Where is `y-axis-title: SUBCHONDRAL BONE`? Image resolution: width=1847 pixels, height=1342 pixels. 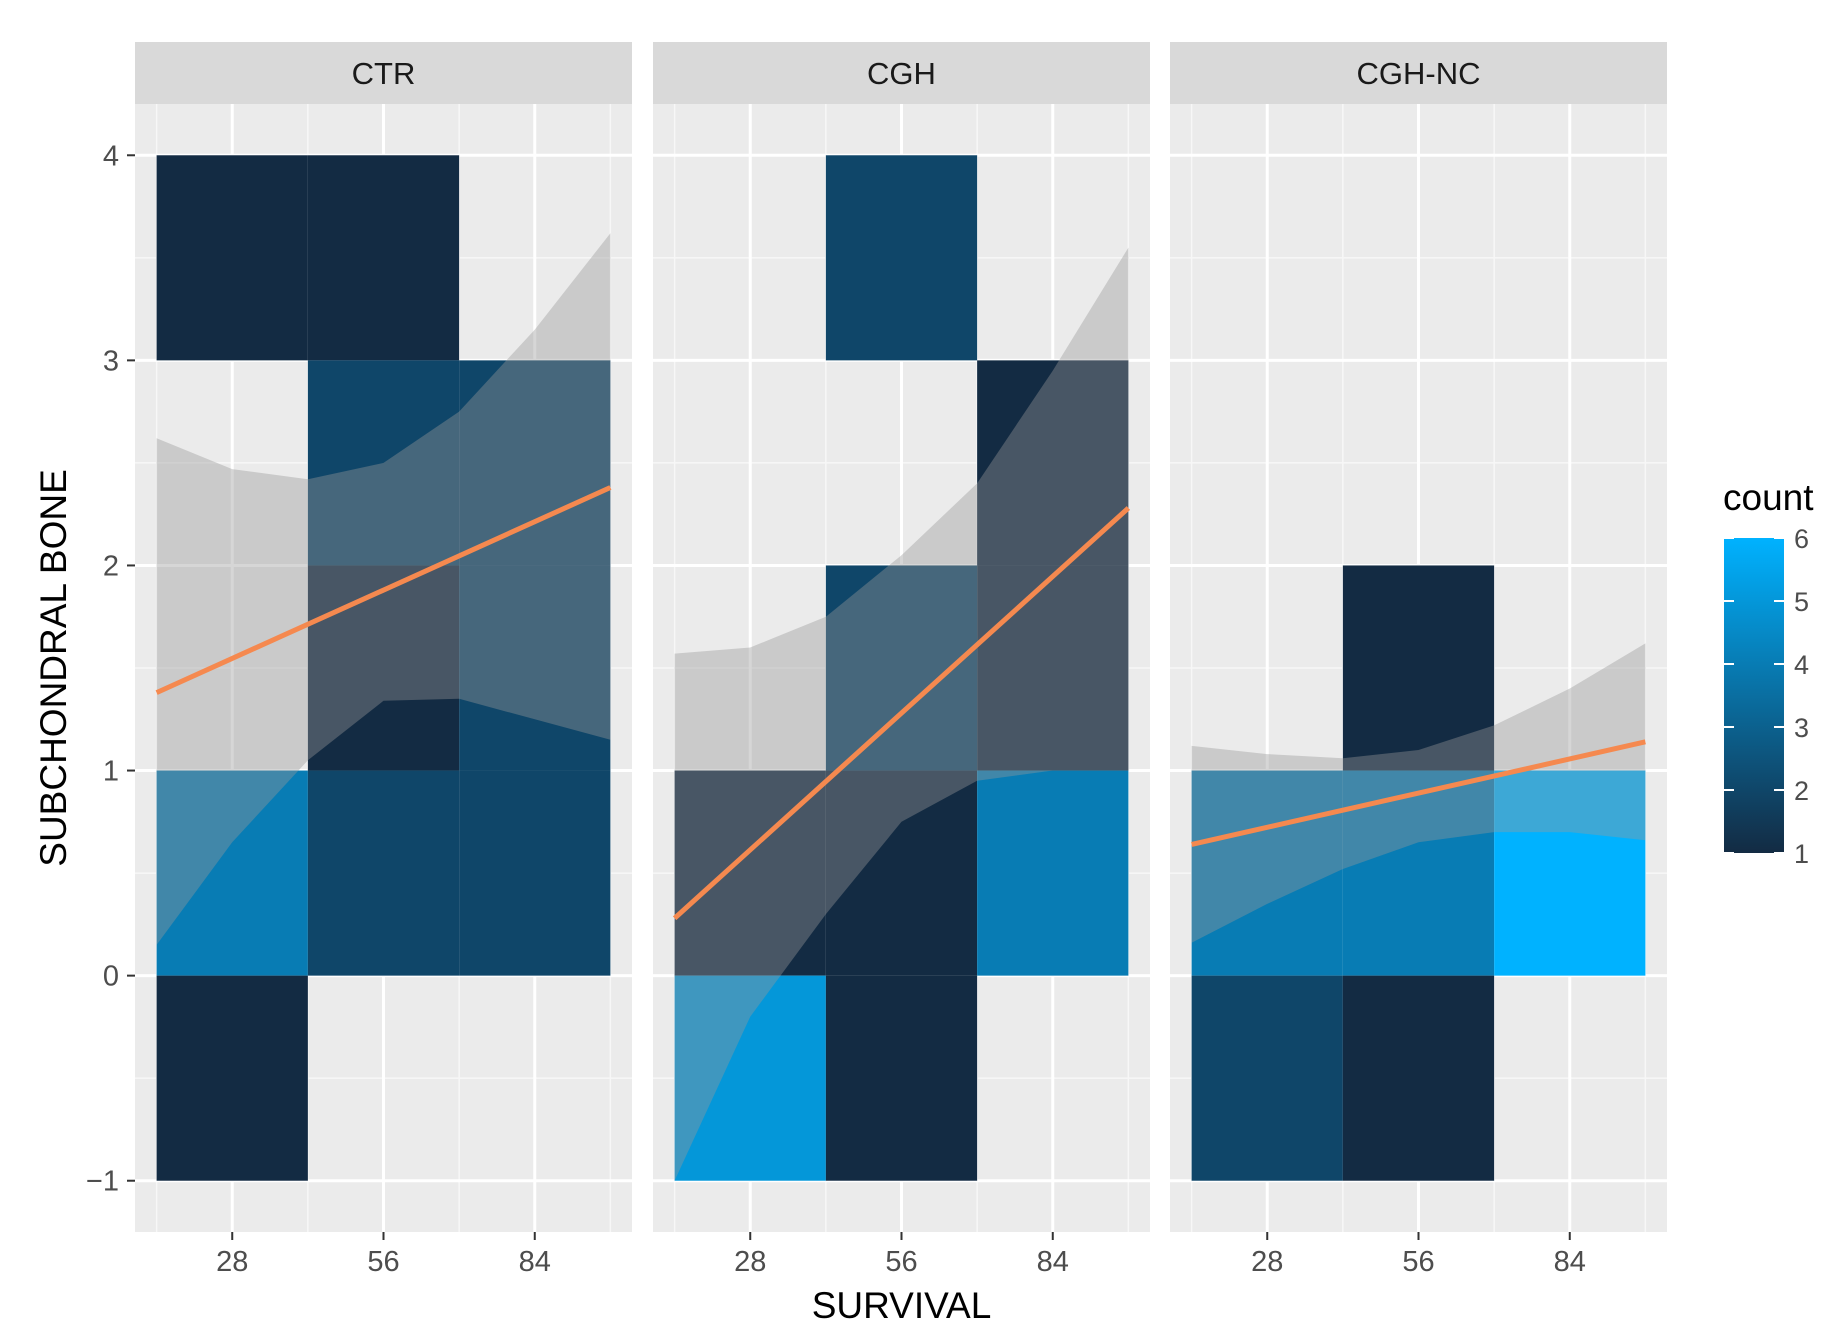
y-axis-title: SUBCHONDRAL BONE is located at coordinates (53, 667).